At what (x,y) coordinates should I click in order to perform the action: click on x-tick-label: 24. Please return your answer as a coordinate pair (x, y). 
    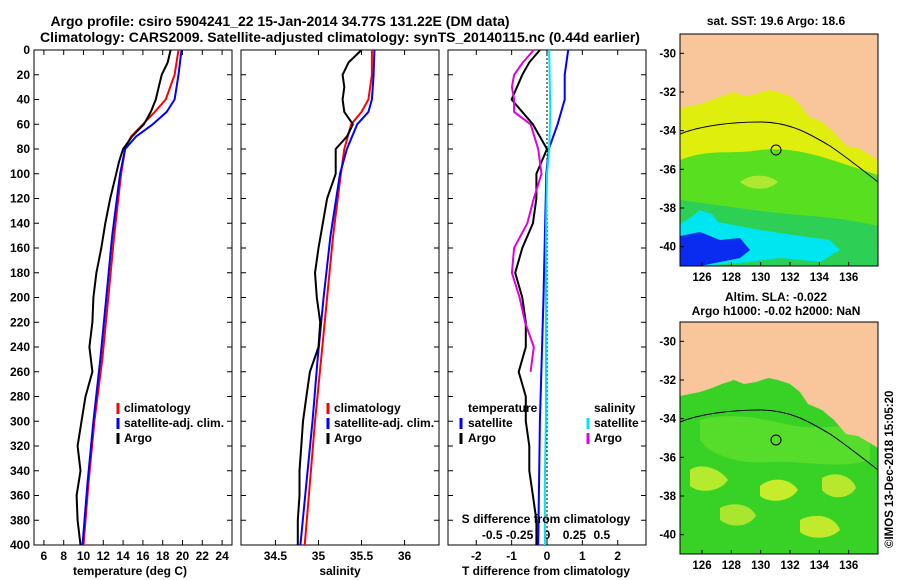
    Looking at the image, I should click on (222, 556).